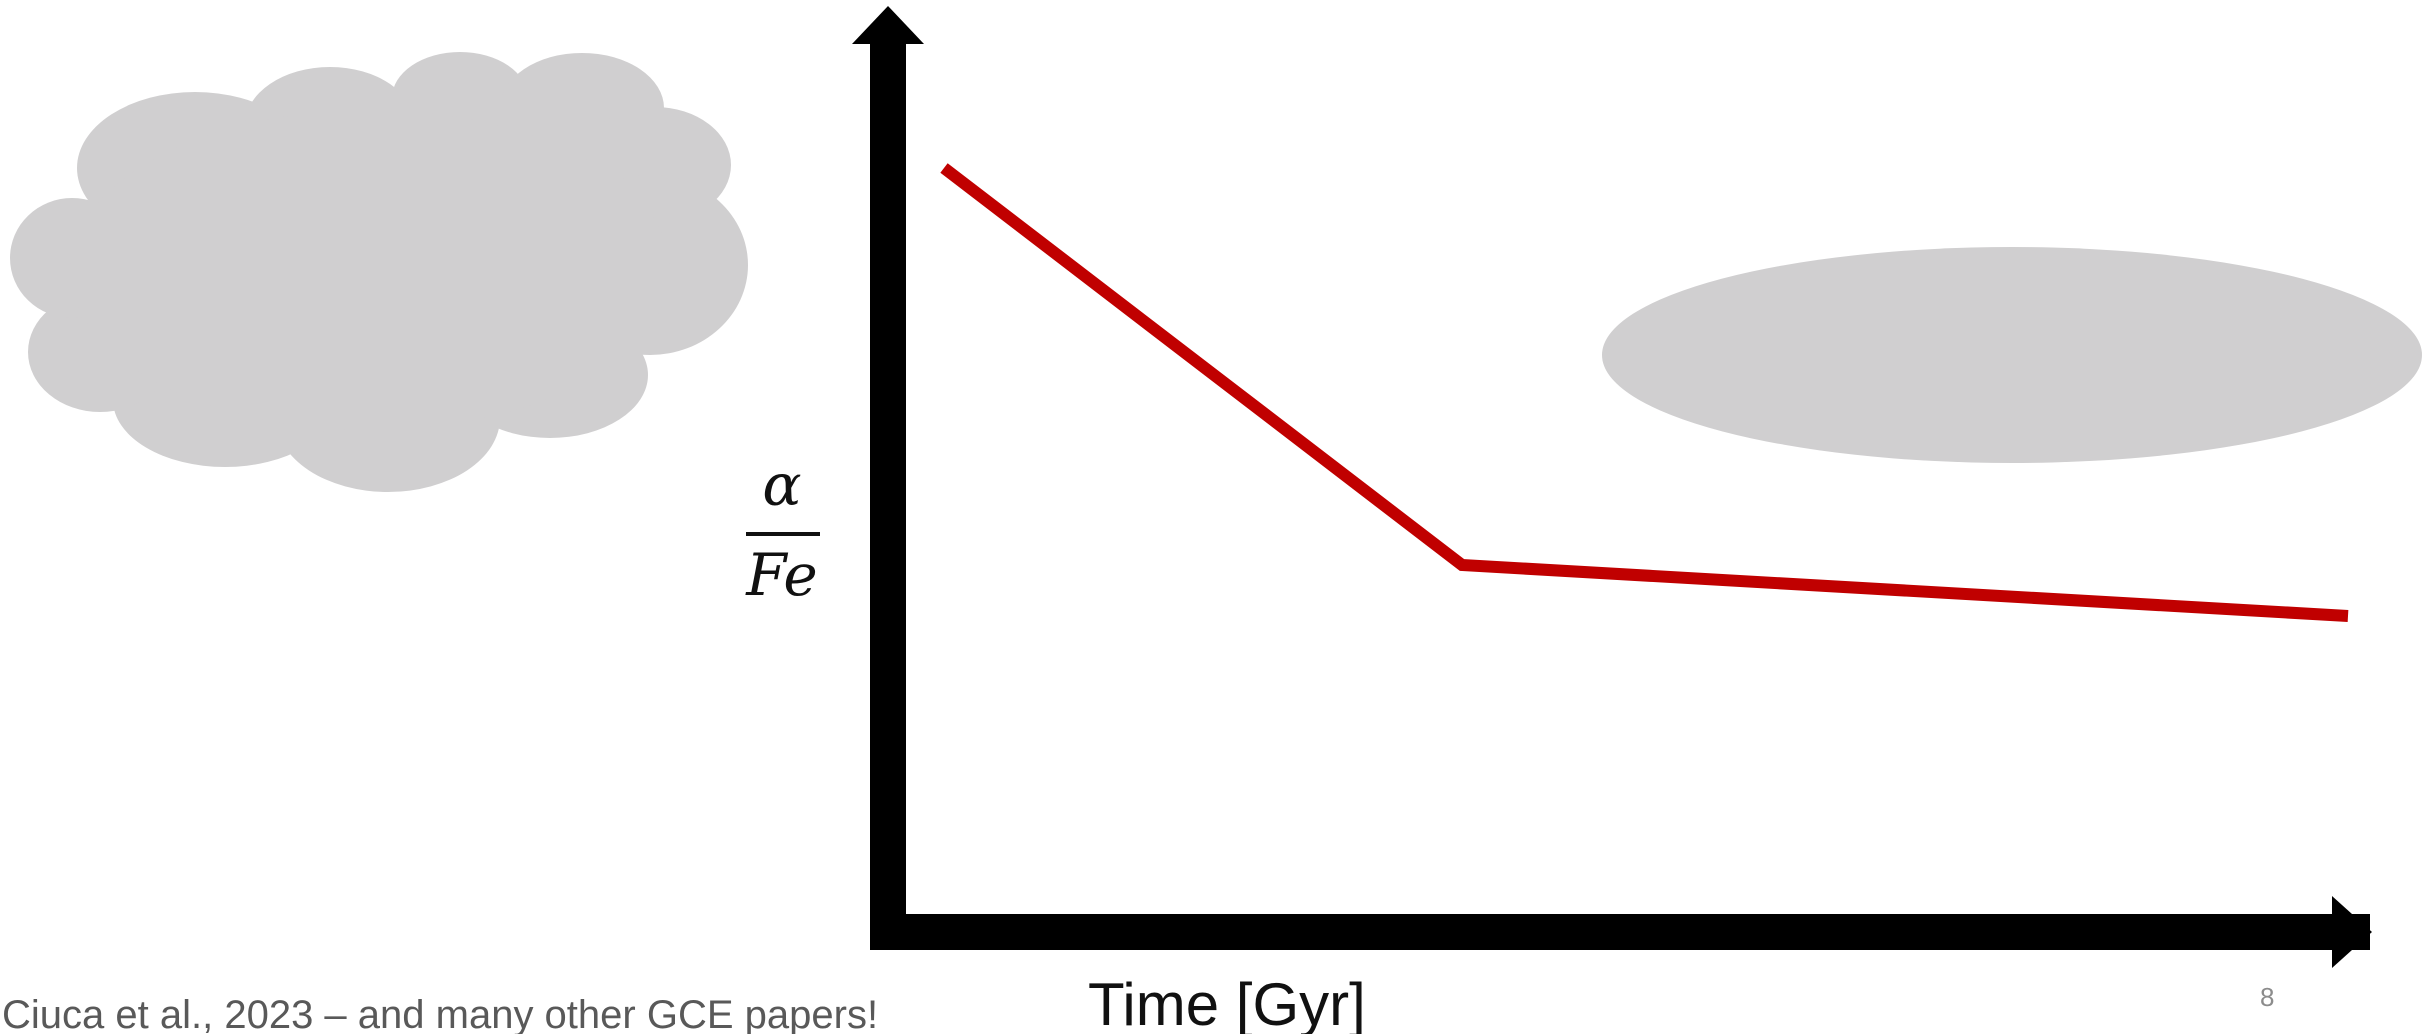 This screenshot has height=1034, width=2427. What do you see at coordinates (782, 530) in the screenshot?
I see `y-axis-label: α Fe` at bounding box center [782, 530].